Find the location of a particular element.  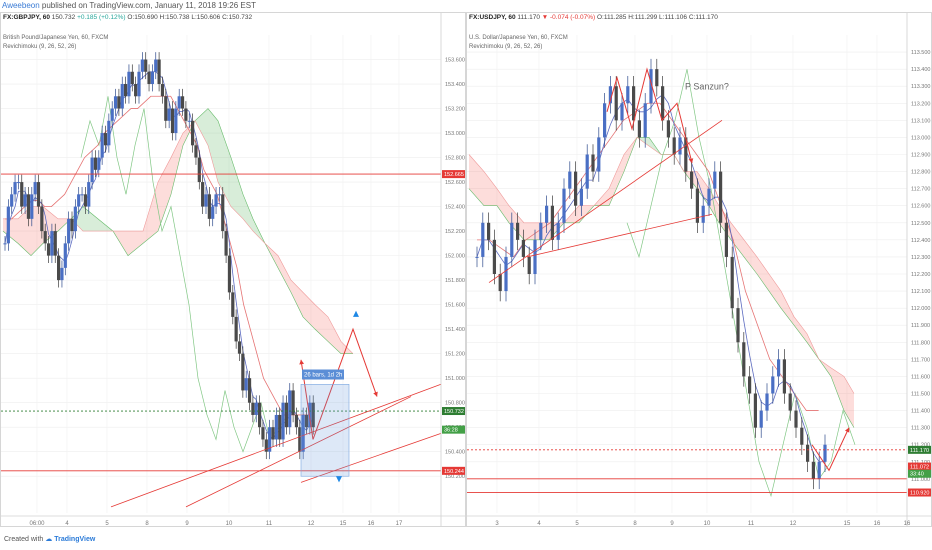

price-axis-tick: 112.100 is located at coordinates (920, 292).